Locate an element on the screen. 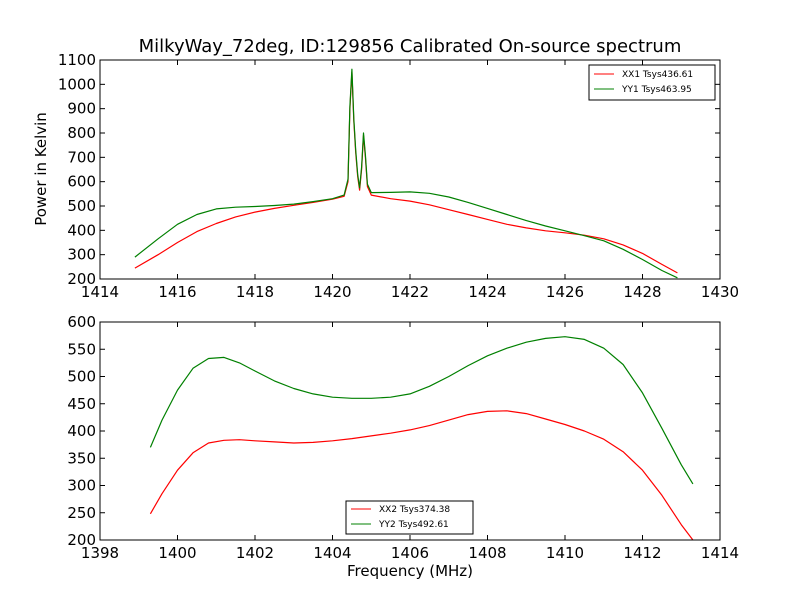 Image resolution: width=800 pixels, height=600 pixels. top-ytick-label: 1100 is located at coordinates (77, 60).